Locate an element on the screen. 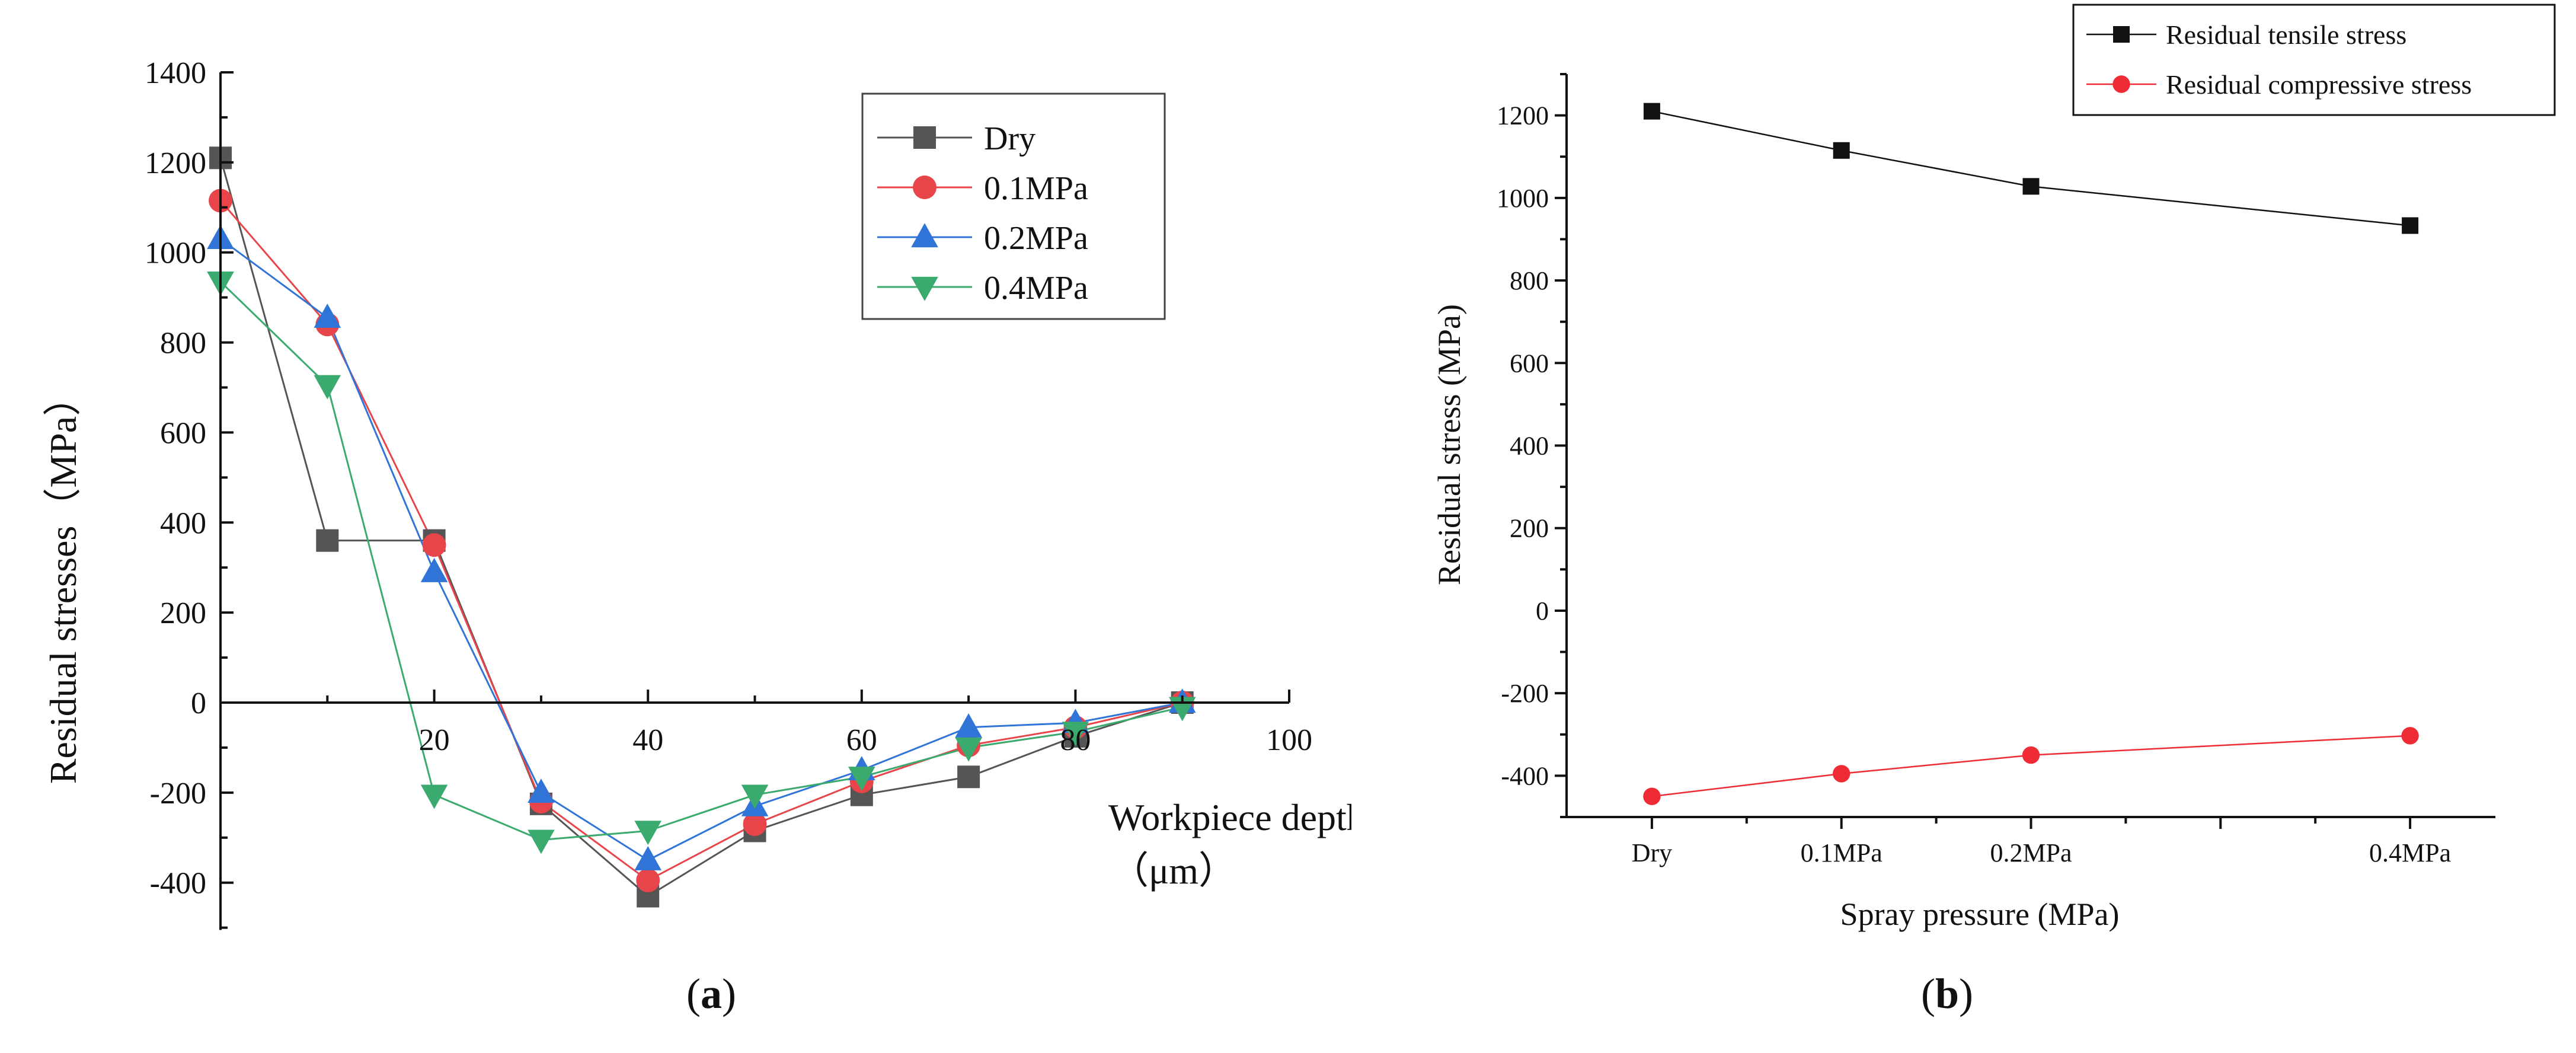  chart-b-y-tick-label: 0 is located at coordinates (1542, 611).